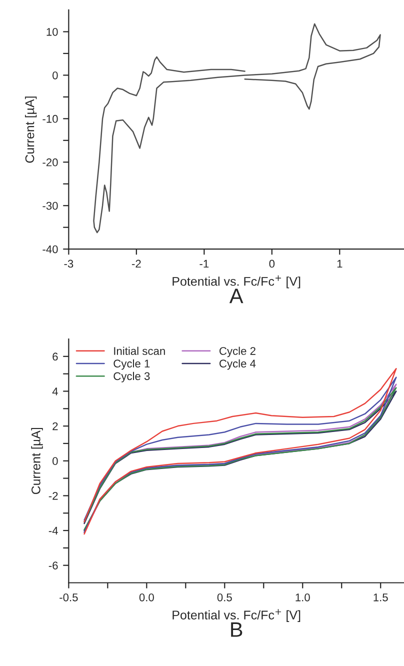 The image size is (404, 666). What do you see at coordinates (69, 264) in the screenshot?
I see `x-tick-label: -3` at bounding box center [69, 264].